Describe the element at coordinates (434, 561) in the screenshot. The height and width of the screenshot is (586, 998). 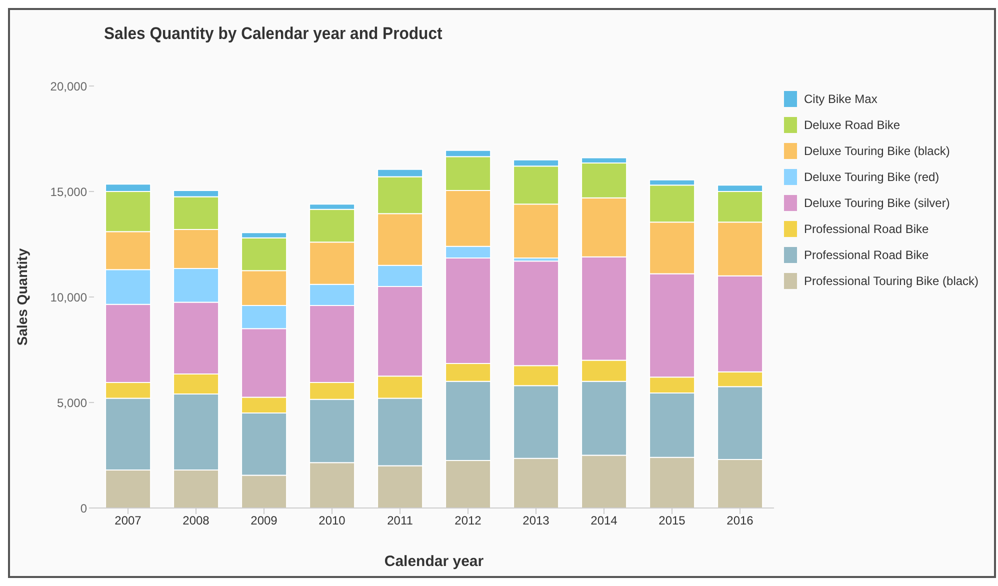
I see `x-axis-title: Calendar year` at that location.